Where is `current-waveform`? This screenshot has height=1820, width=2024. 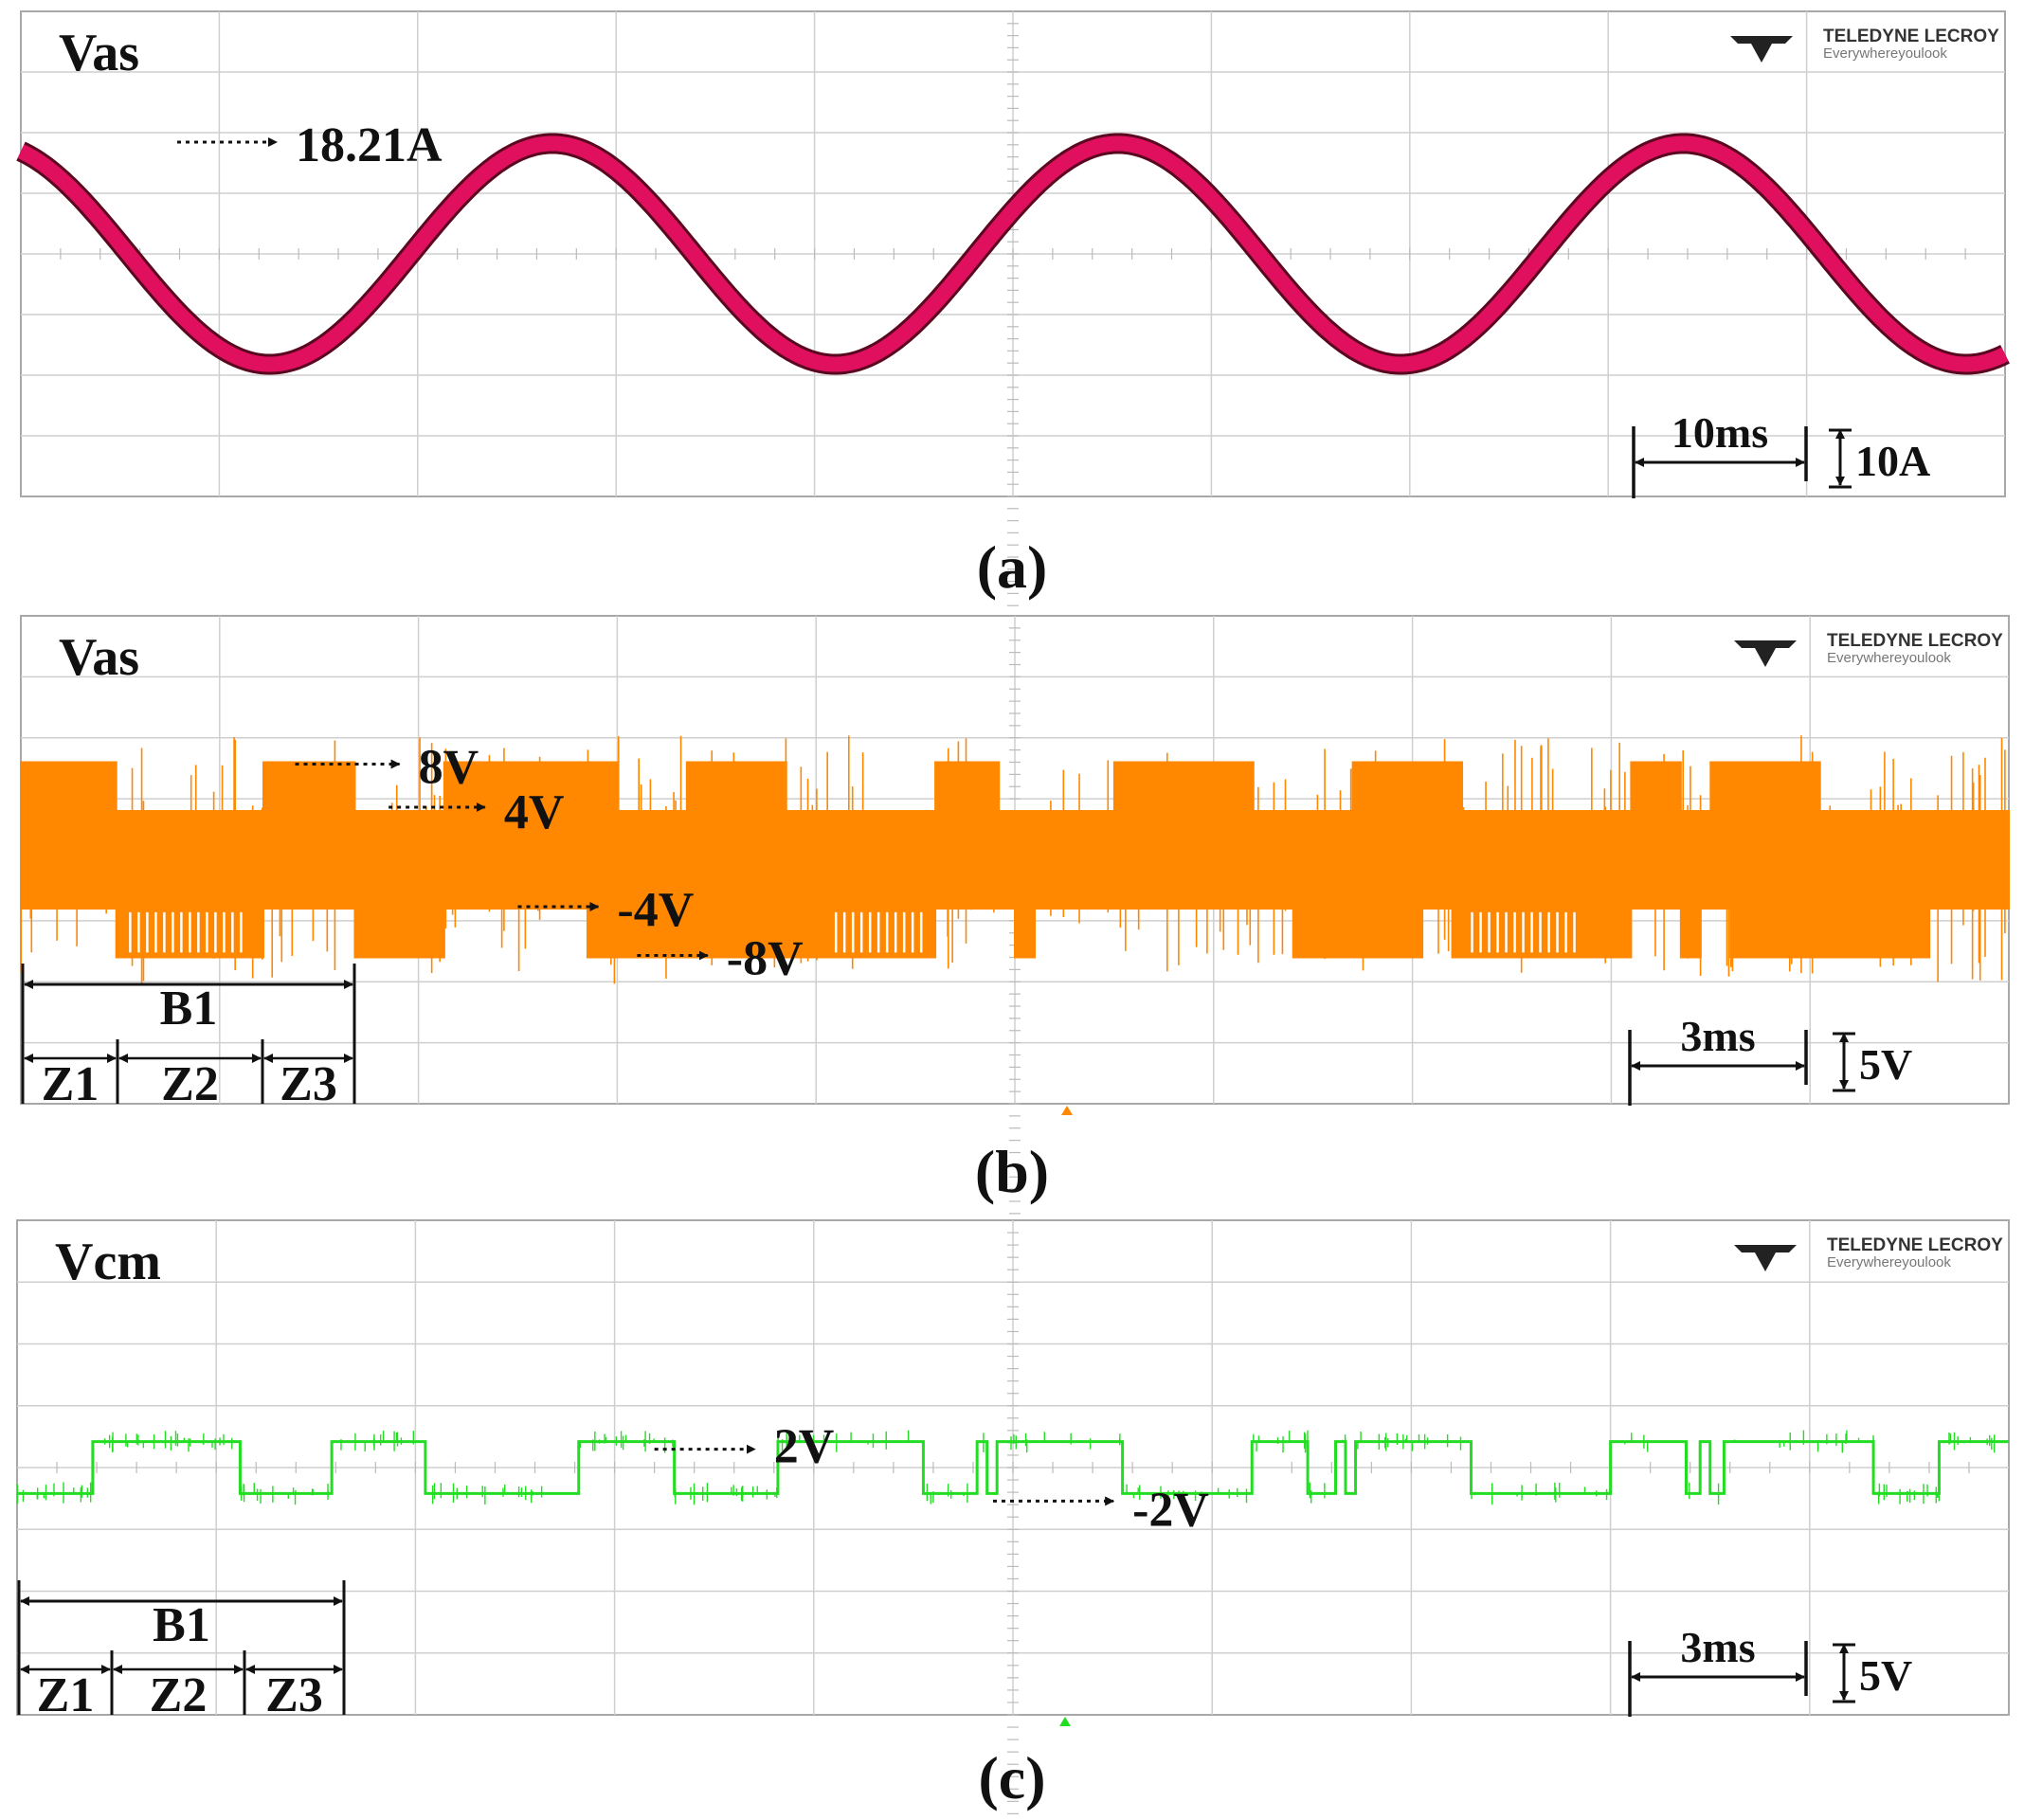
current-waveform is located at coordinates (1013, 253).